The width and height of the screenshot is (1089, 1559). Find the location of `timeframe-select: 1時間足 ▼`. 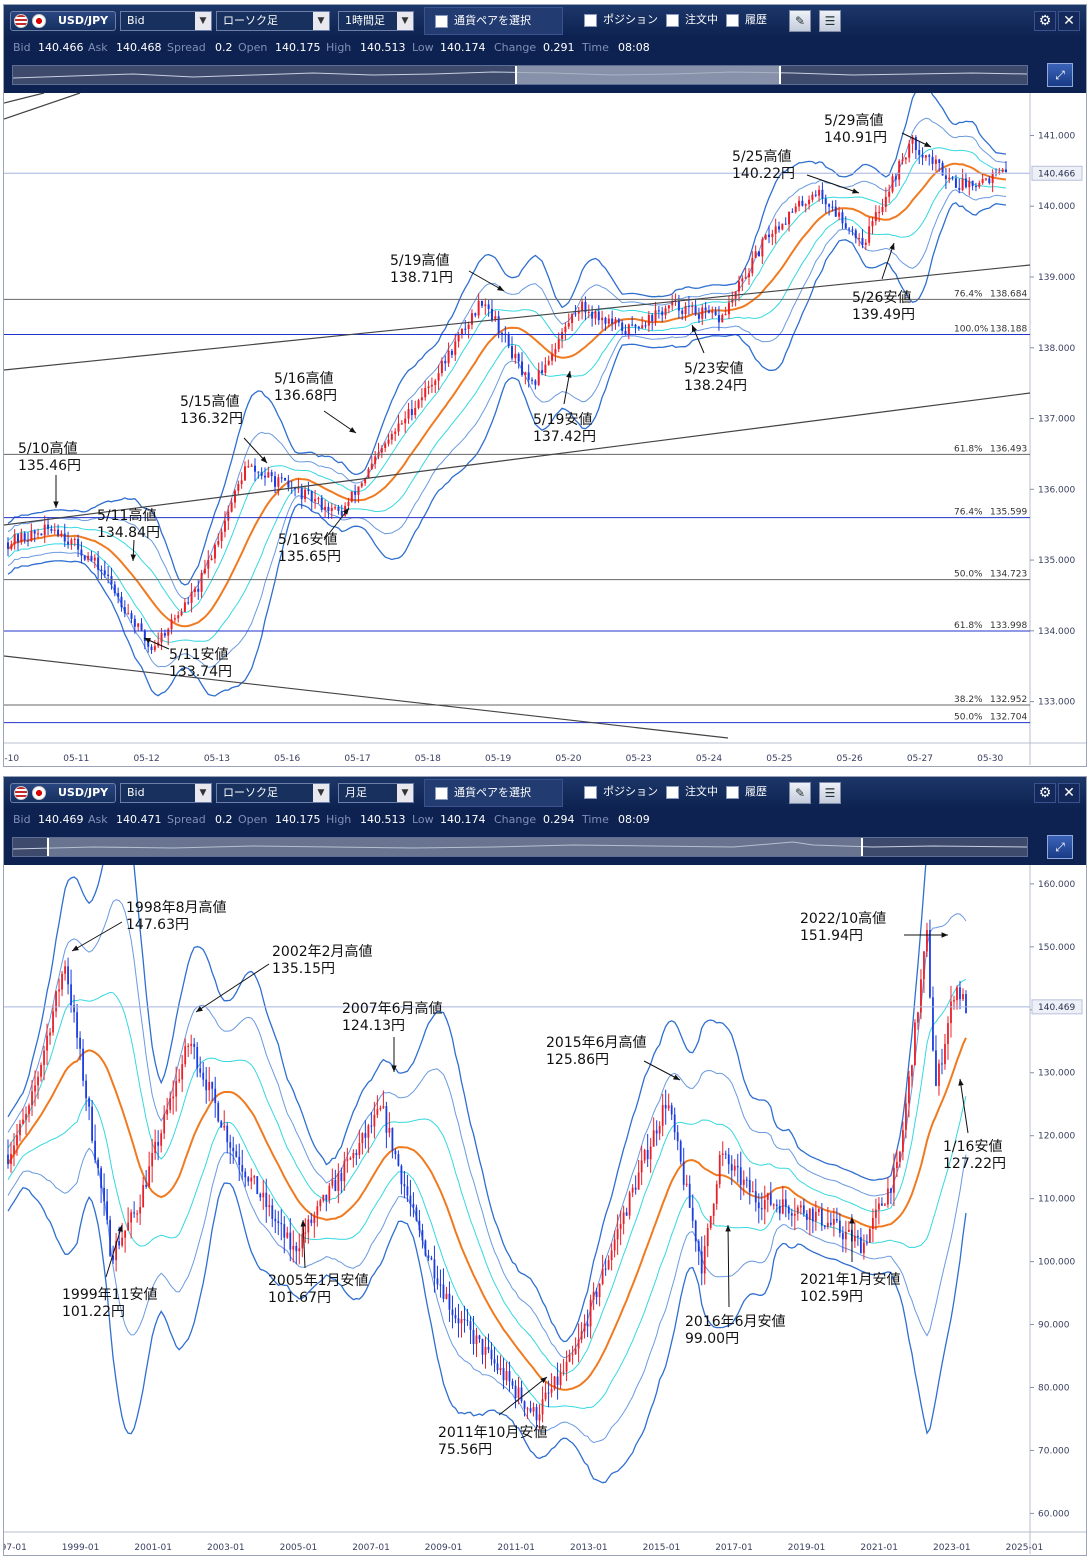

timeframe-select: 1時間足 ▼ is located at coordinates (376, 21).